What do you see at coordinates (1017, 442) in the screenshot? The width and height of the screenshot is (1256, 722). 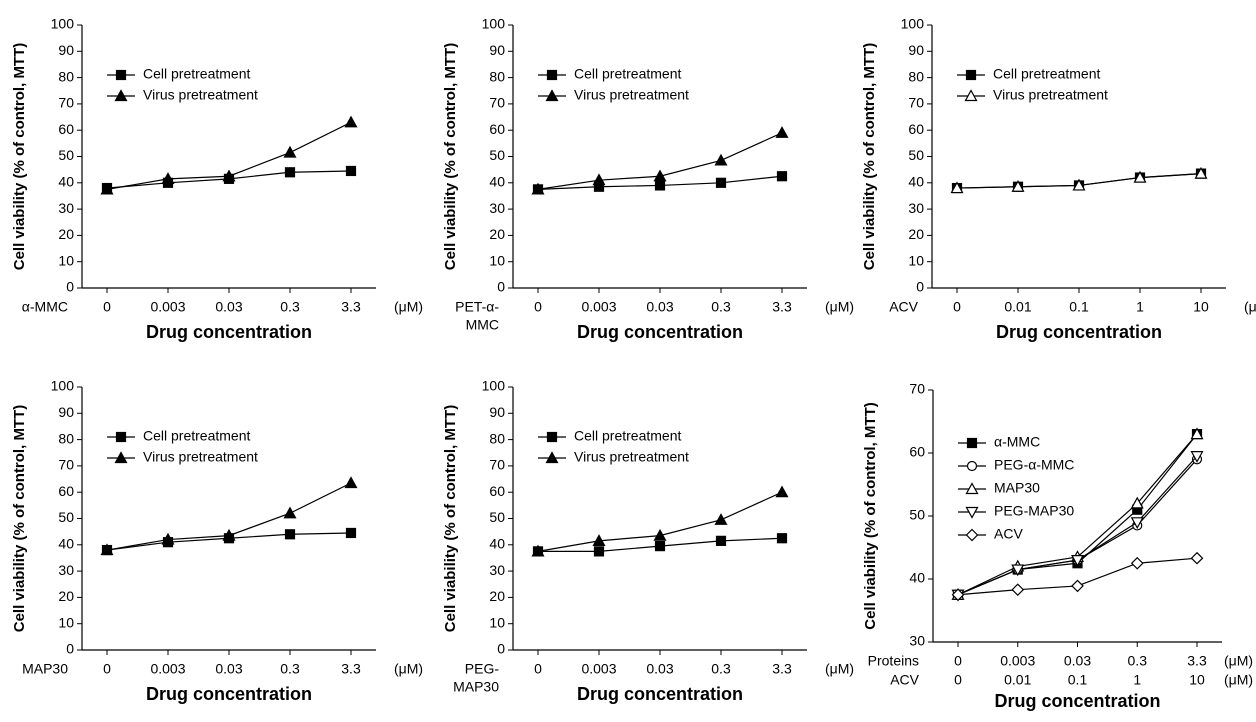 I see `legend-label: α-MMC` at bounding box center [1017, 442].